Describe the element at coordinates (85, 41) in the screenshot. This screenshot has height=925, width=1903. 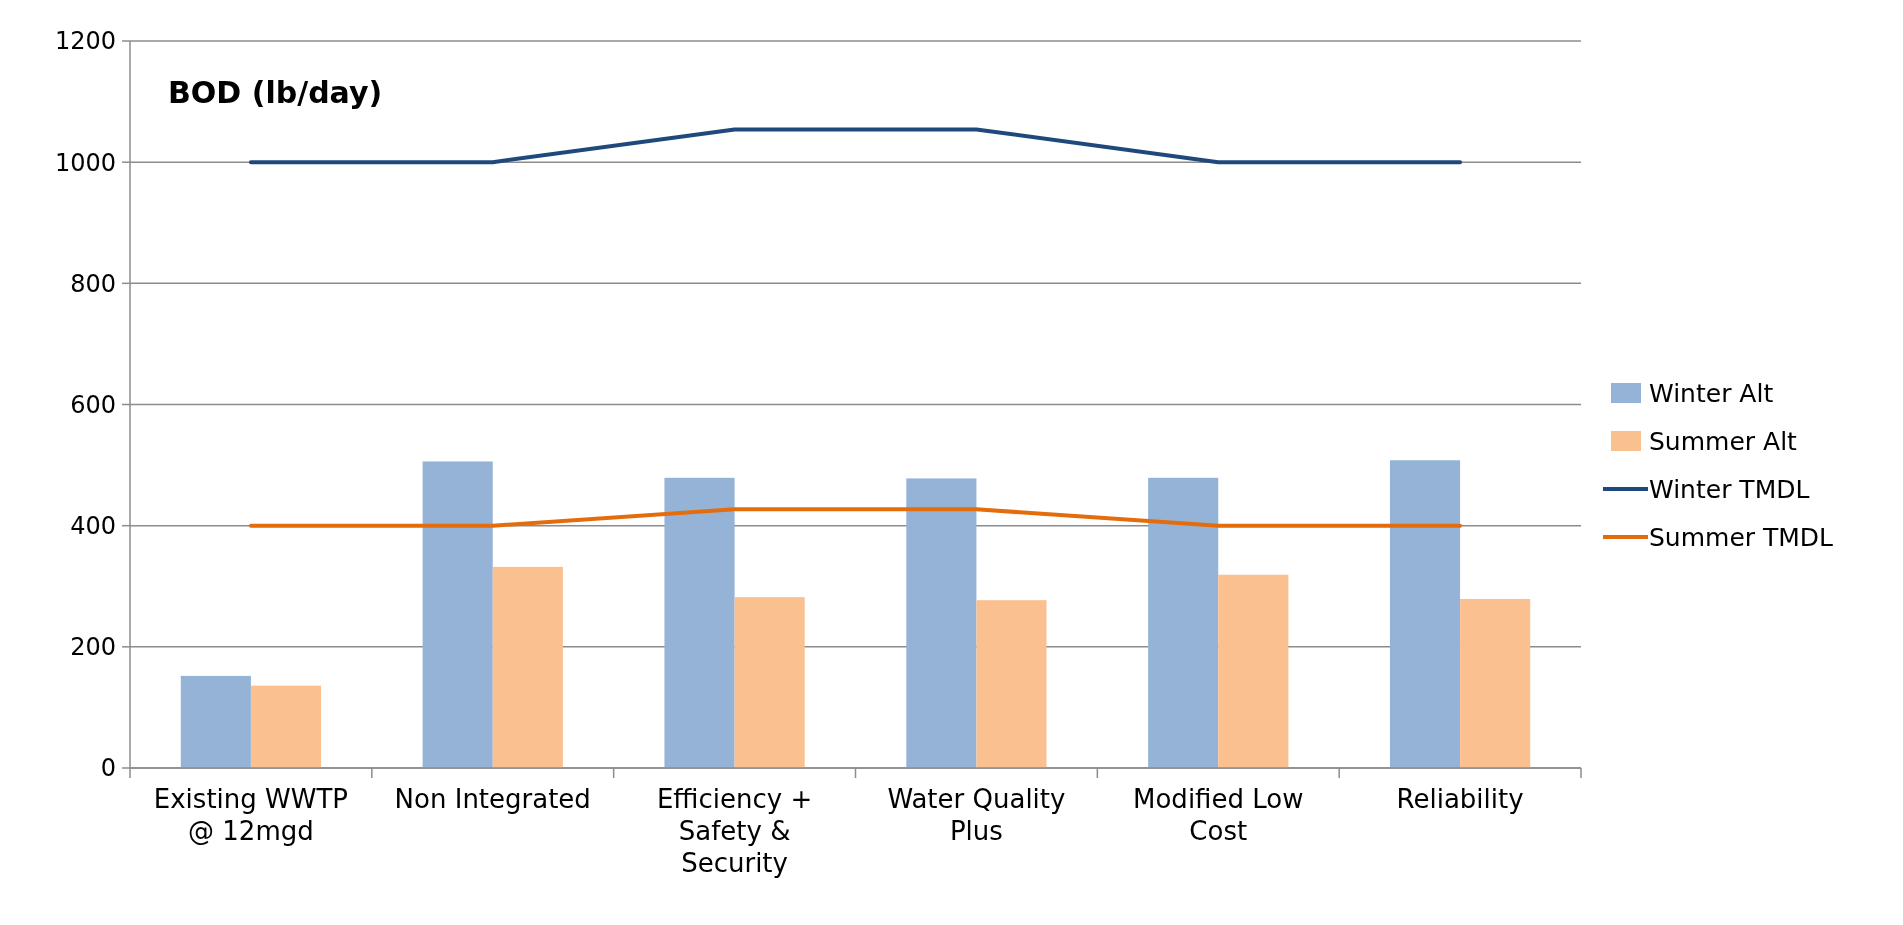
I see `y-tick-label: 1200` at that location.